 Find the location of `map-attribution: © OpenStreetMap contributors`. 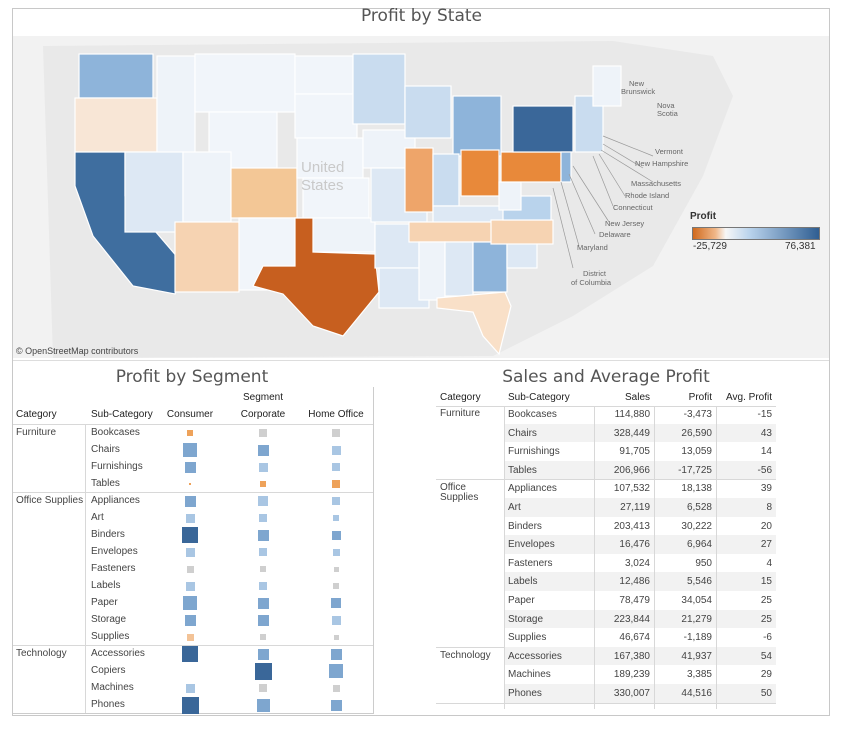

map-attribution: © OpenStreetMap contributors is located at coordinates (77, 351).